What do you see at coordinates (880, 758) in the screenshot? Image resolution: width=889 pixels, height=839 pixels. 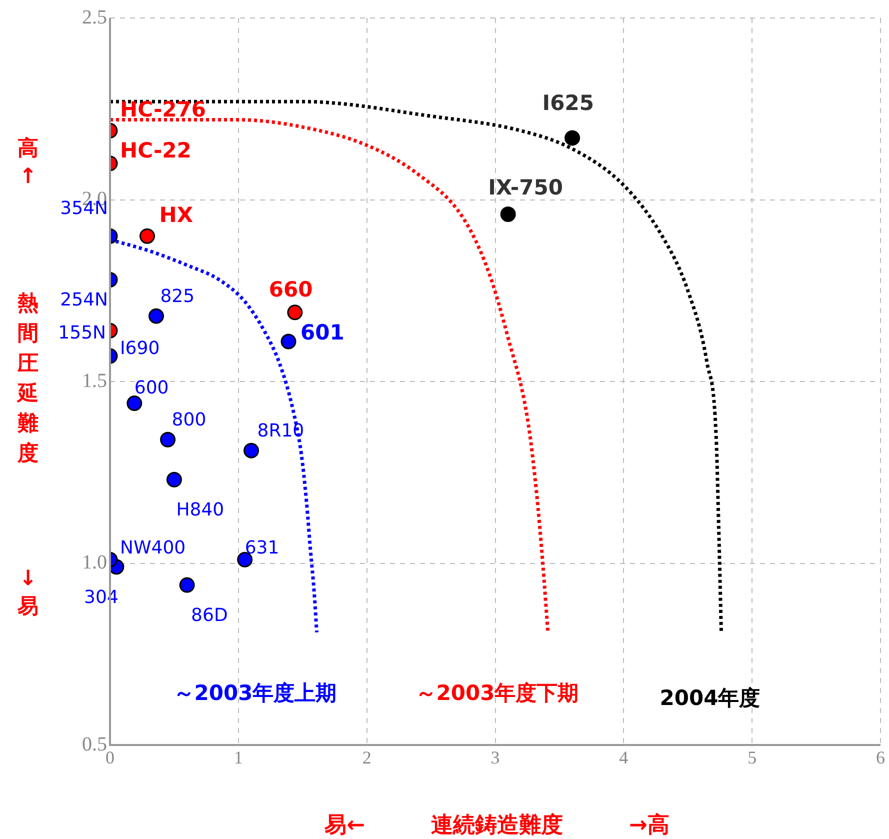 I see `x-tick-label: 6` at bounding box center [880, 758].